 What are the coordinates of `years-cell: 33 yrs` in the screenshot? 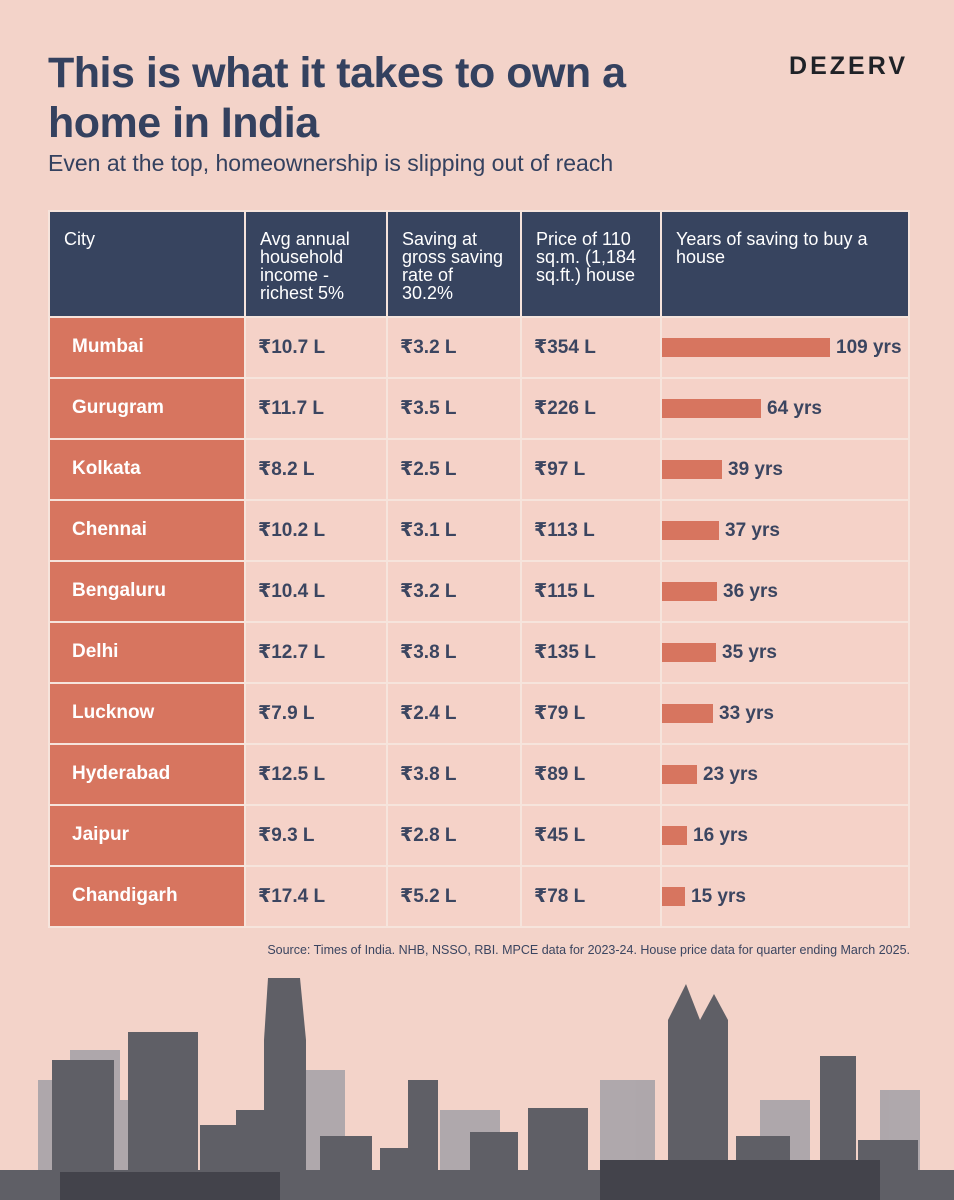 It's located at (785, 713).